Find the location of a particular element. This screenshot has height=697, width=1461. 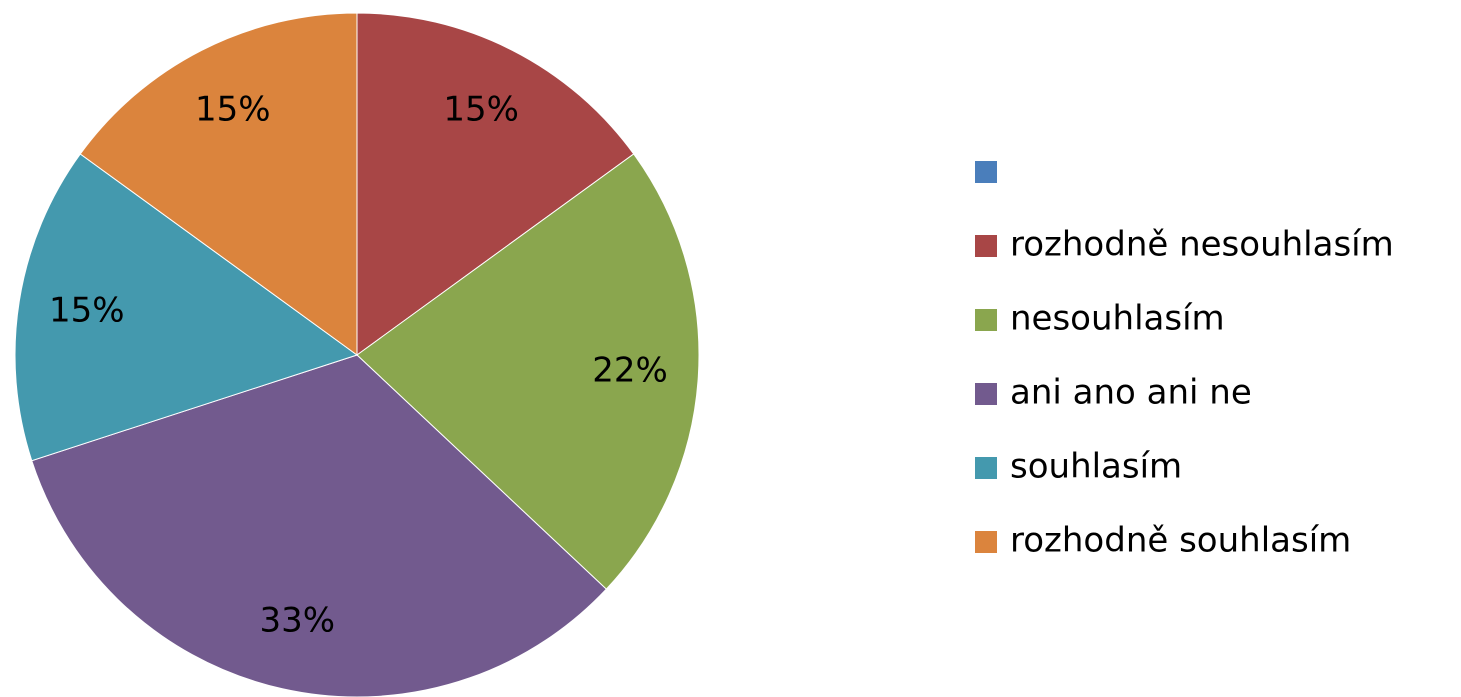

legend-label: nesouhlasím is located at coordinates (1117, 319).